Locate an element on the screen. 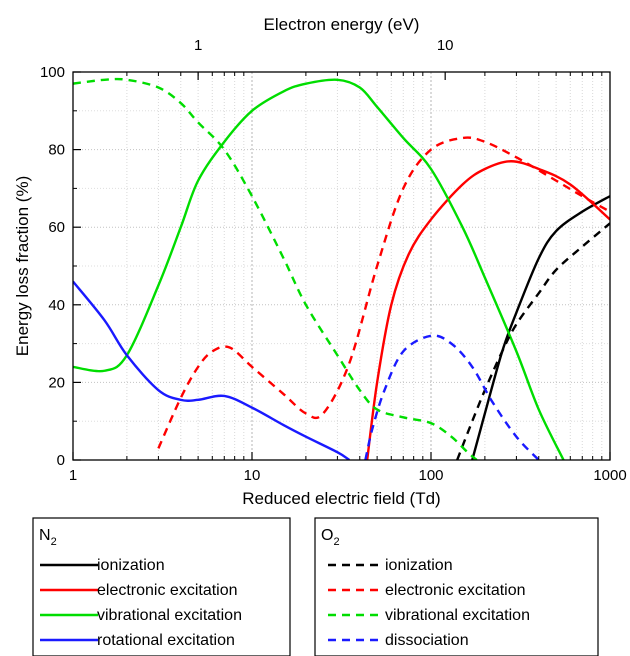  y-tick-label: 80 is located at coordinates (56, 150).